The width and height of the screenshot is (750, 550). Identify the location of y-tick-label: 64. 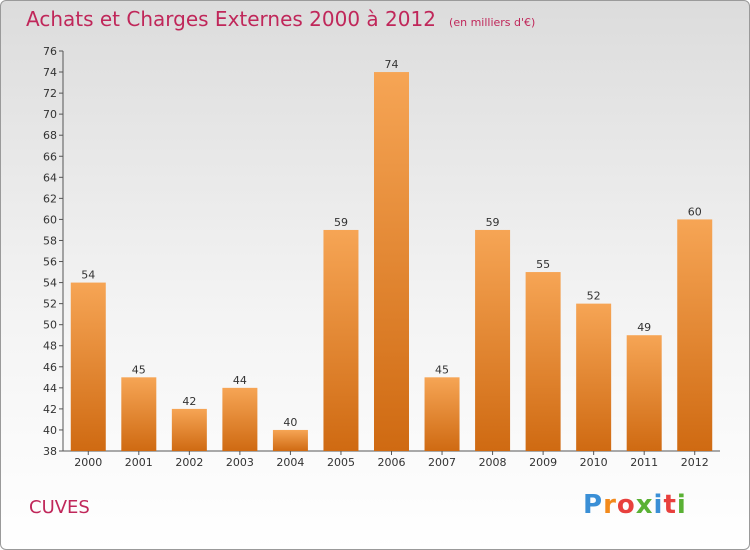
(50, 177).